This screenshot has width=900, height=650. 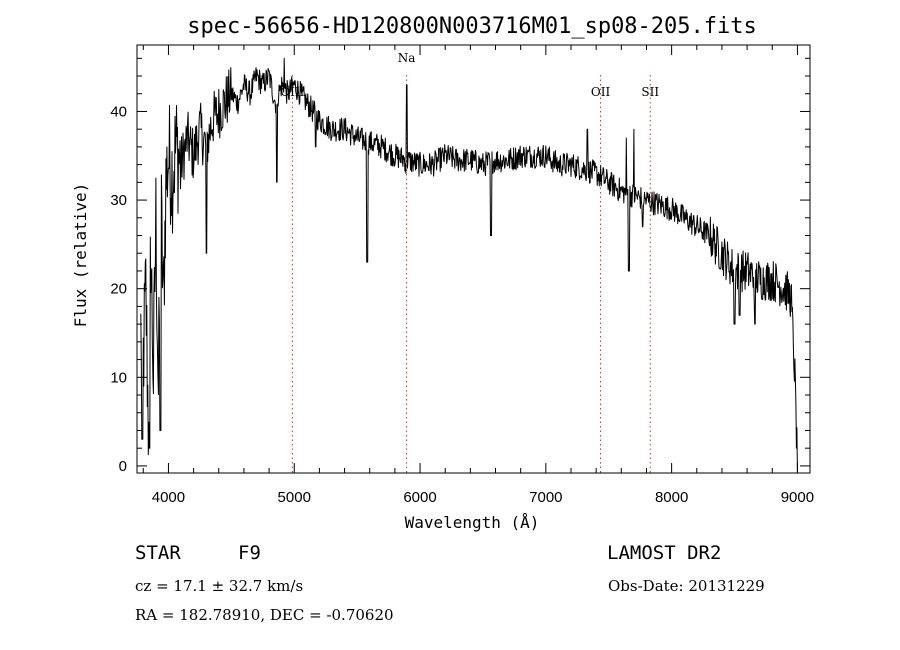 I want to click on survey-release: LAMOST DR2, so click(x=664, y=553).